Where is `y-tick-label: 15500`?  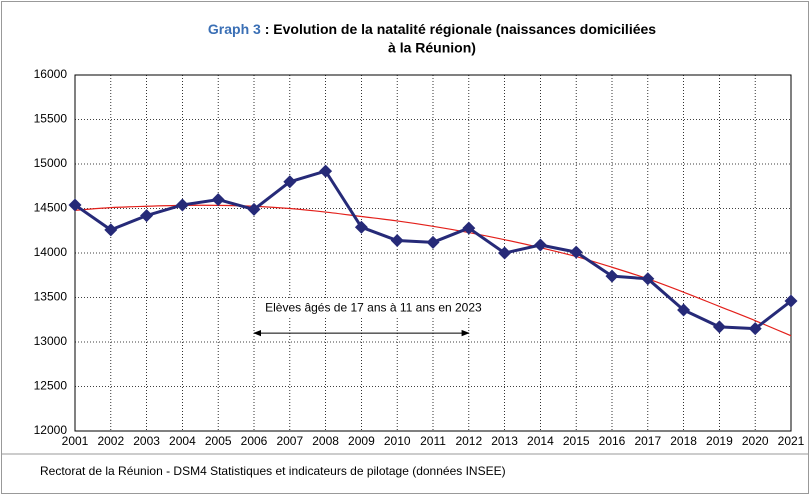
y-tick-label: 15500 is located at coordinates (51, 119).